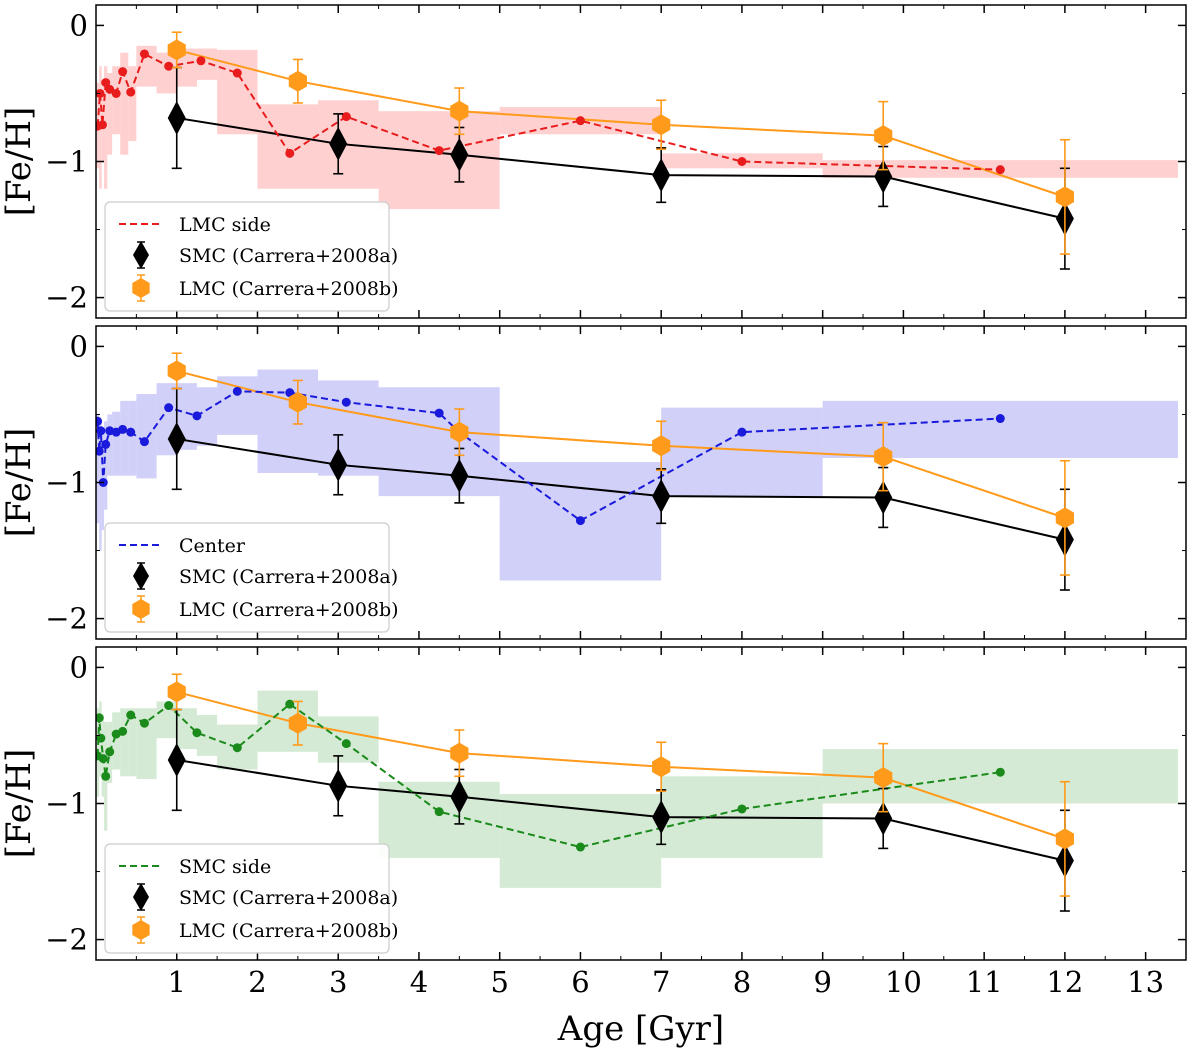  What do you see at coordinates (141, 609) in the screenshot?
I see `legend-swatch-lmc` at bounding box center [141, 609].